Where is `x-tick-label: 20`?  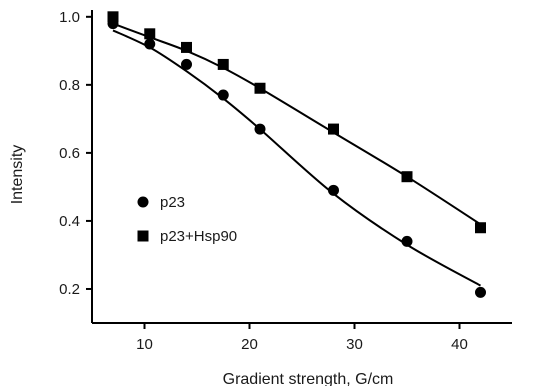
x-tick-label: 20 is located at coordinates (249, 344).